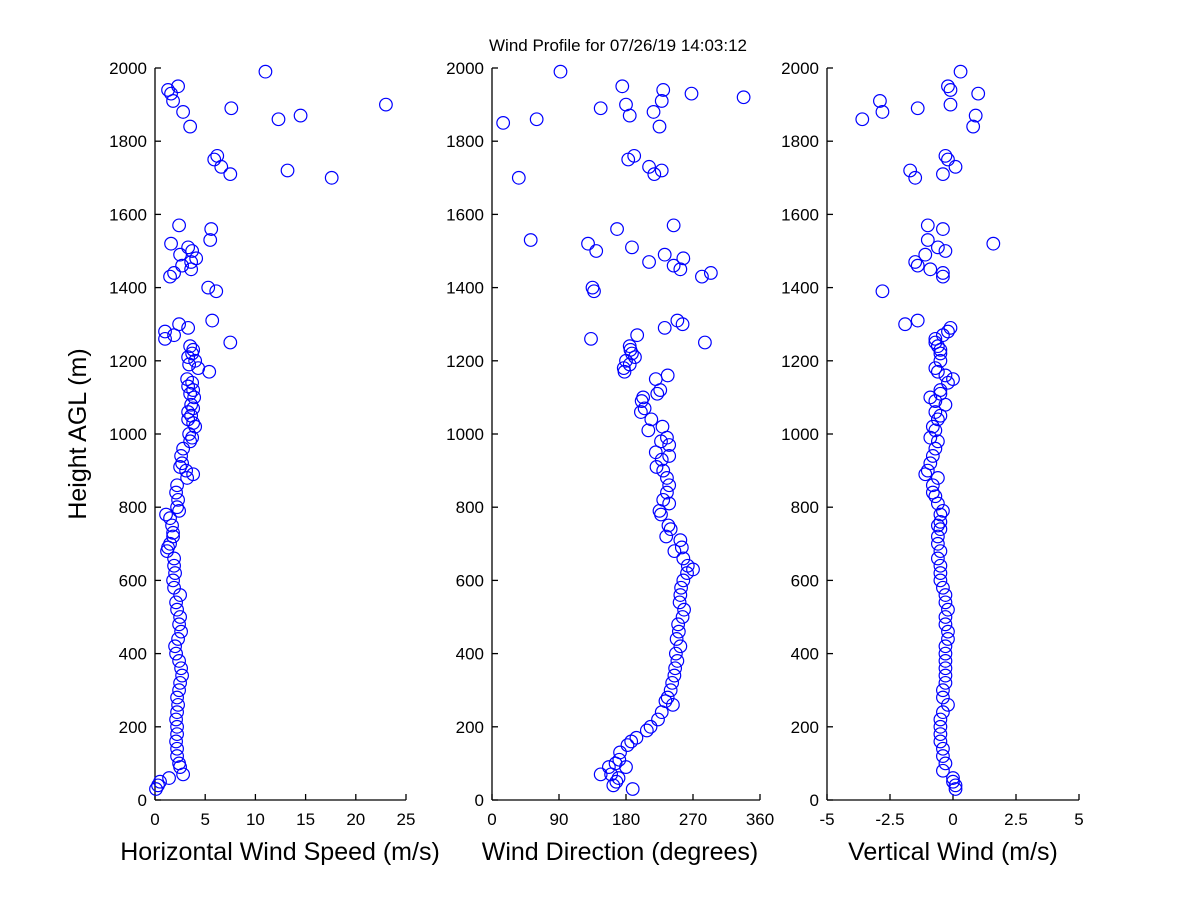 The width and height of the screenshot is (1200, 900). I want to click on x-tick-label: 0, so click(952, 819).